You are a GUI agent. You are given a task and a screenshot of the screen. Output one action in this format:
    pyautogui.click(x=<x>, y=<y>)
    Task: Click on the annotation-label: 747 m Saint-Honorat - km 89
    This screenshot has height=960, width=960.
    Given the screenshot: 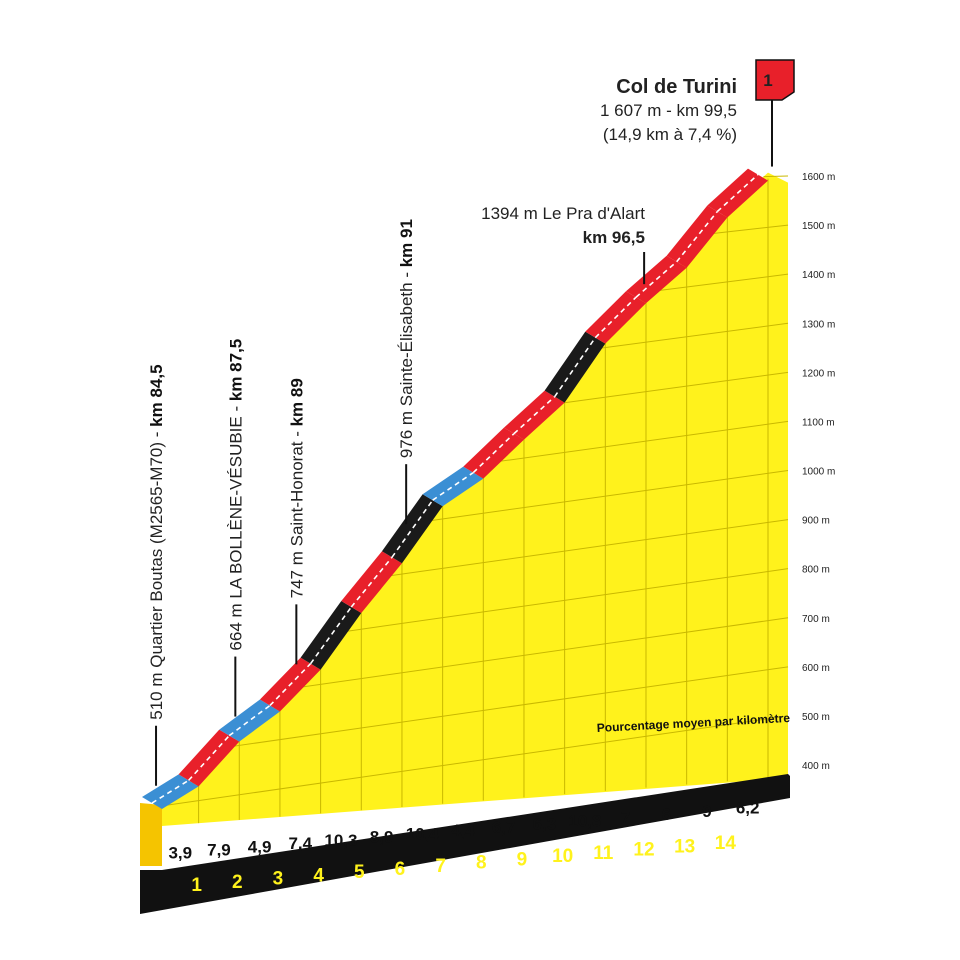 What is the action you would take?
    pyautogui.click(x=296, y=488)
    